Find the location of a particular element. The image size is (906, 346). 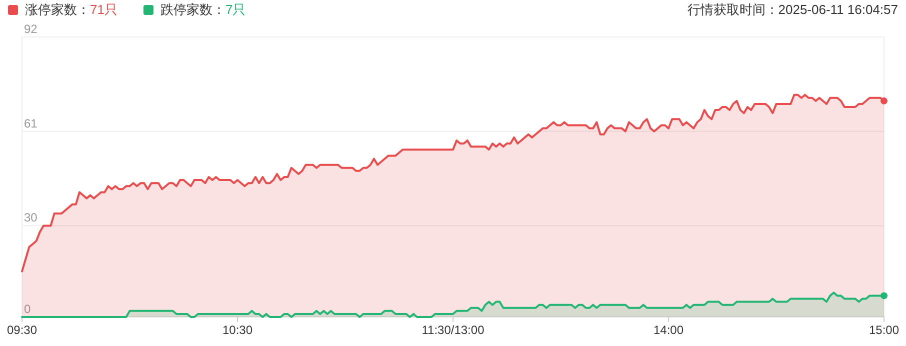

x-tick-label: 15:00 is located at coordinates (884, 330).